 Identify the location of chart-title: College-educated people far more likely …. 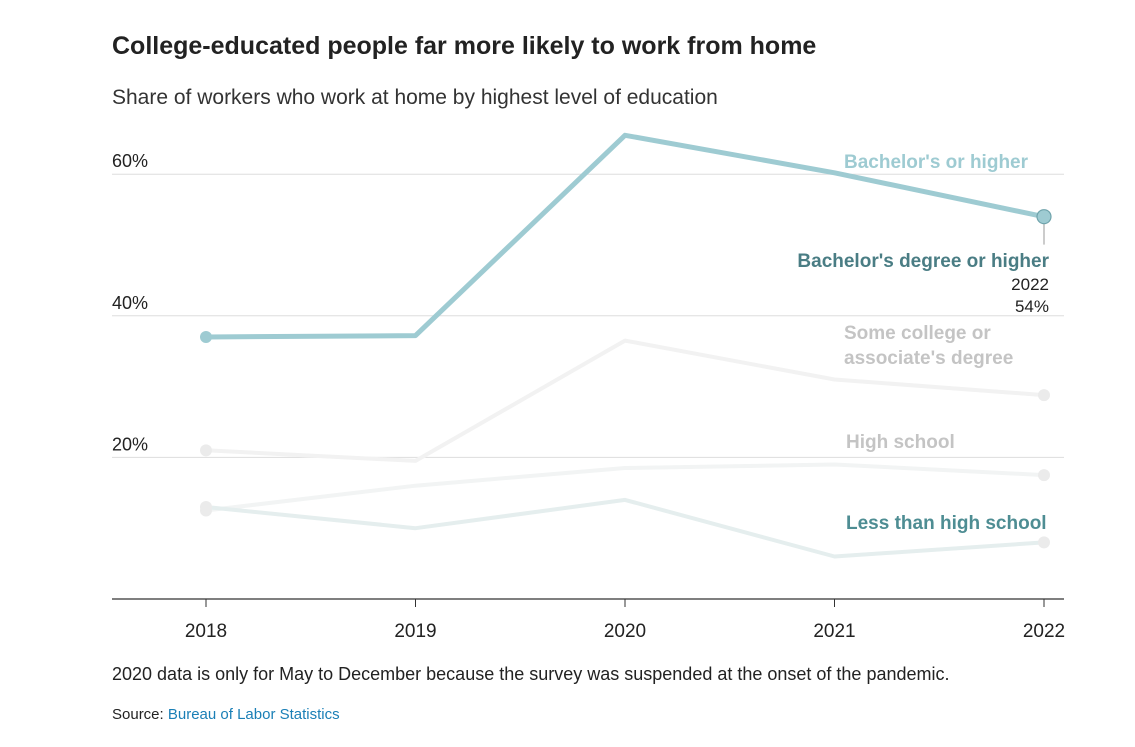
(464, 46).